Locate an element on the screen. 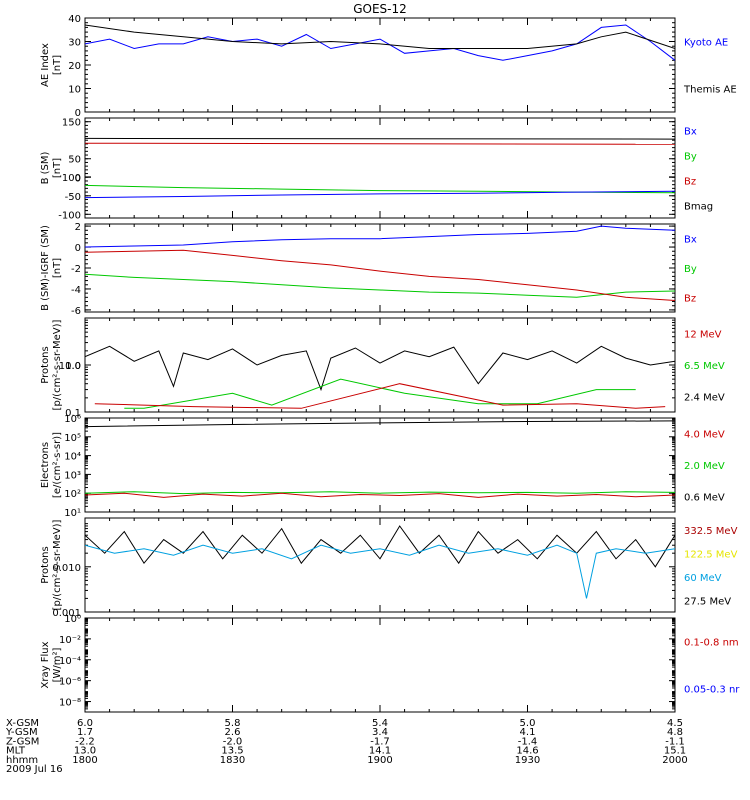 This screenshot has width=750, height=800. x-tick-label: 4.1 is located at coordinates (528, 732).